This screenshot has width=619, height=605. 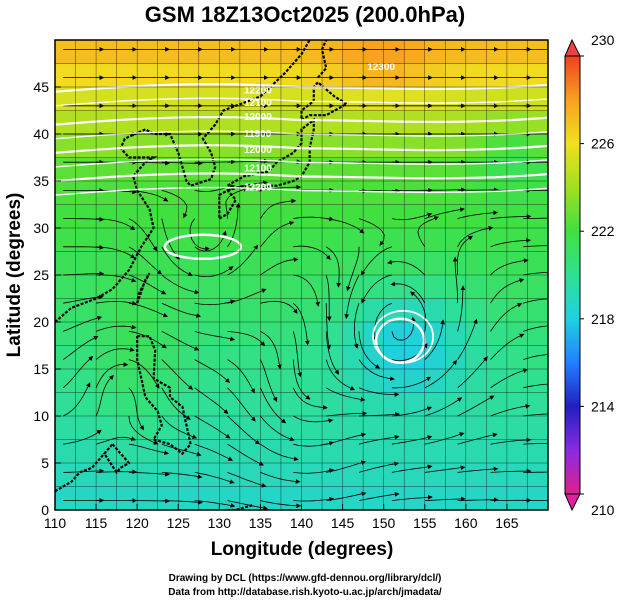 What do you see at coordinates (589, 275) in the screenshot?
I see `colorbar: 210 214 218 222 226 230` at bounding box center [589, 275].